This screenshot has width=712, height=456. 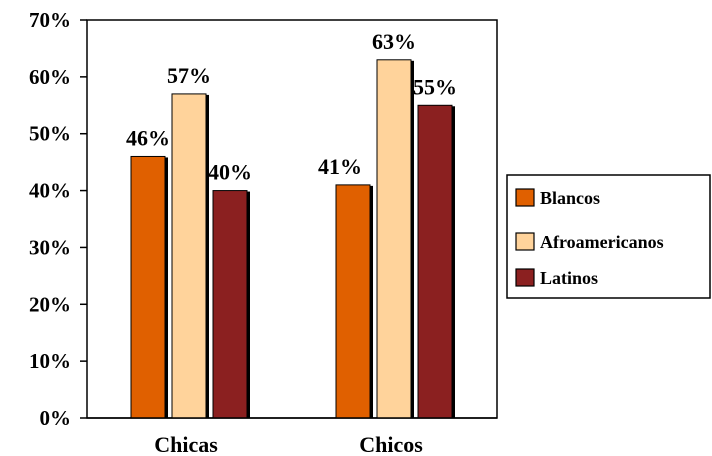 I want to click on legend-label-blancos: Blancos, so click(x=570, y=198).